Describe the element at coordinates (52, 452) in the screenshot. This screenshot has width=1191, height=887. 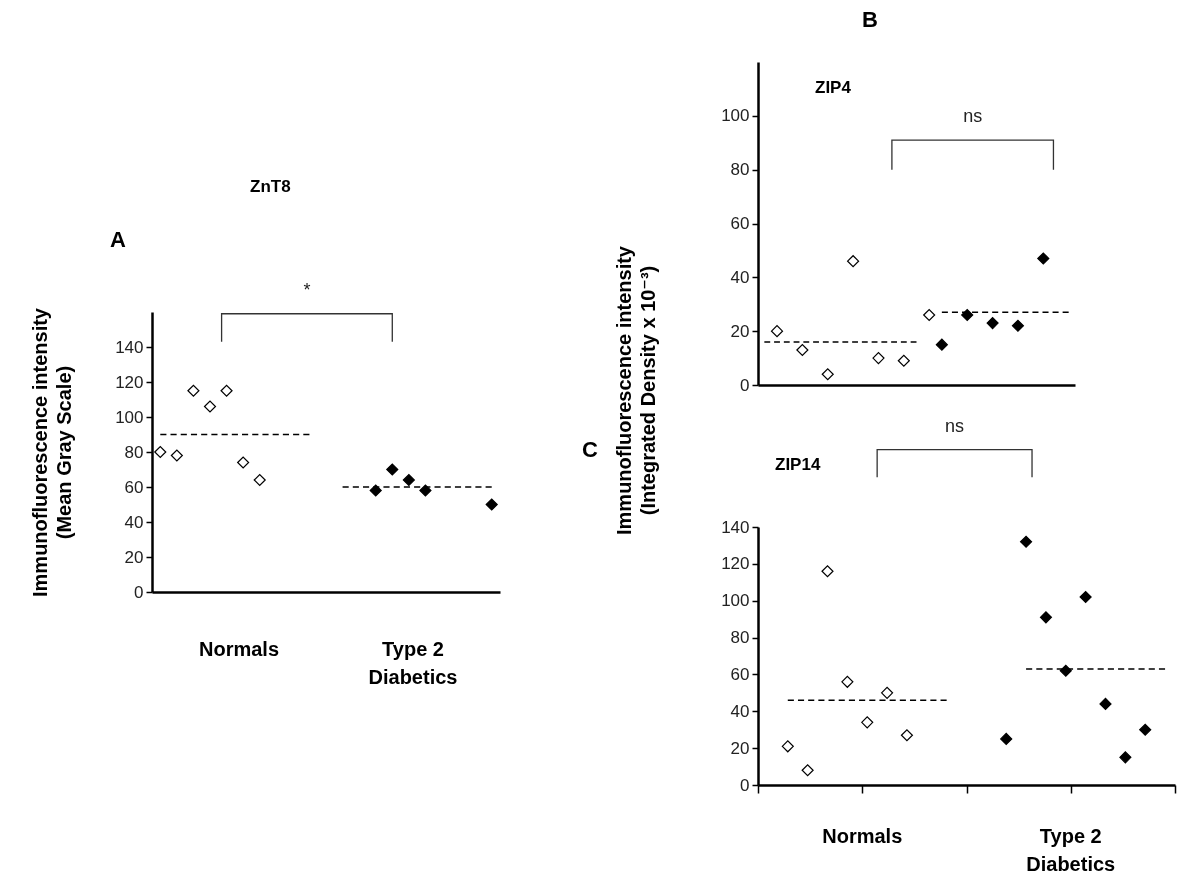
I see `y-axis-title: Immunofluorescence intensity (Mean Gray Scale)` at that location.